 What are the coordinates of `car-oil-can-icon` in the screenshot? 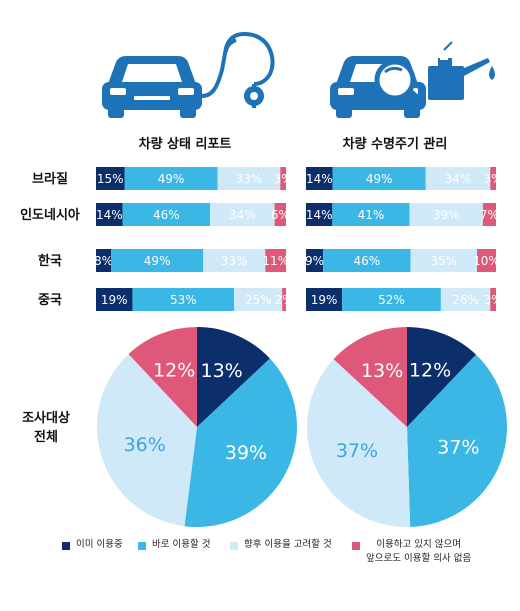 It's located at (412, 79).